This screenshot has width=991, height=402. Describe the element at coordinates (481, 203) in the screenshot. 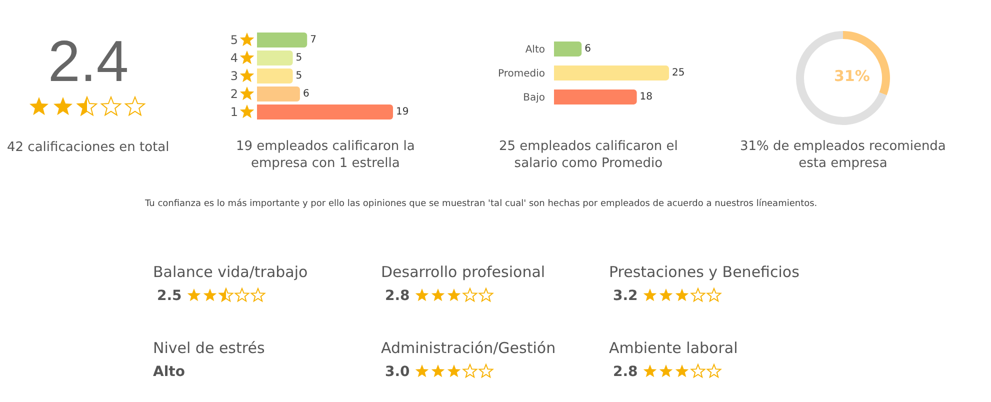

I see `text: Tu confianza es lo más importante y por ello las opiniones que se muestran 'tal cual' son hechas por empleados de acuerdo a nuestros líneamientos.` at that location.